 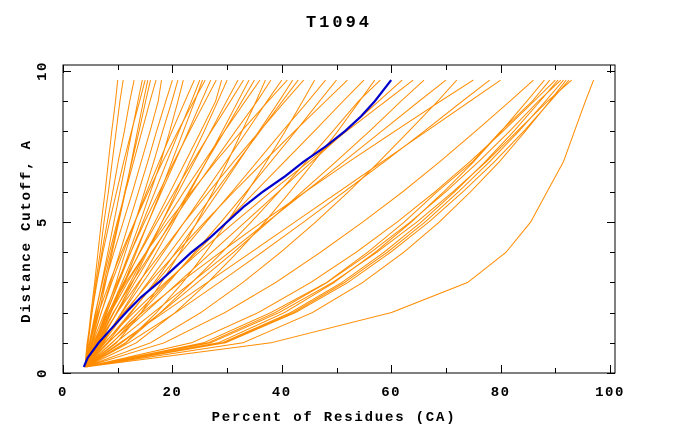 What do you see at coordinates (339, 23) in the screenshot?
I see `chart-title: T1094` at bounding box center [339, 23].